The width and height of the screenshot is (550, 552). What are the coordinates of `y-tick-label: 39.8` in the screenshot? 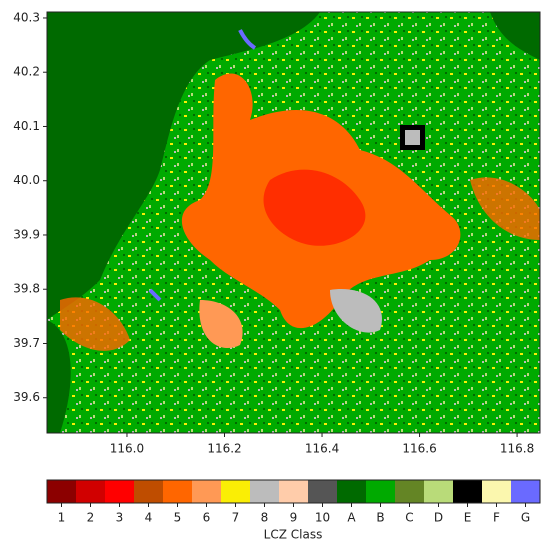 It's located at (26, 289).